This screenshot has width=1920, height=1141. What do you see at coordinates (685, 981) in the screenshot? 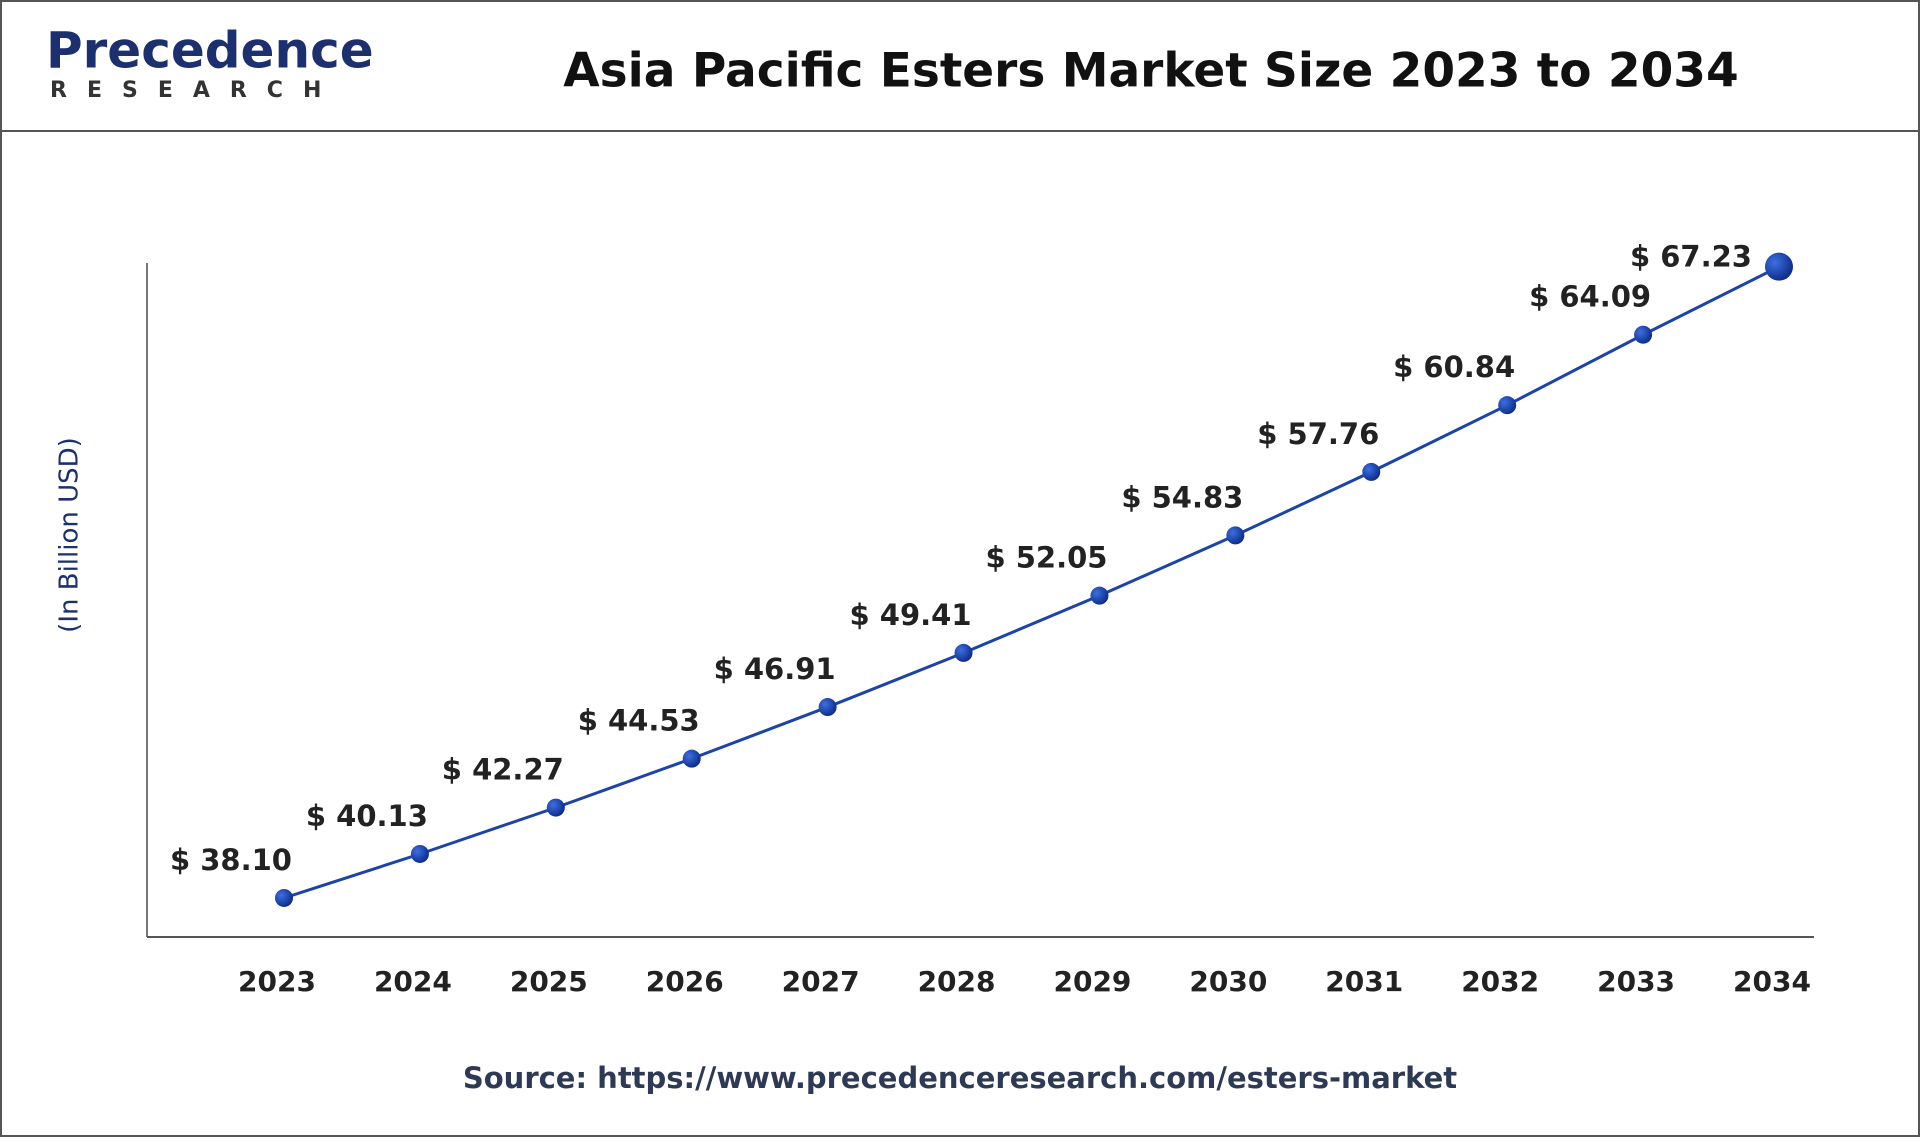
I see `x-tick-label: 2026` at bounding box center [685, 981].